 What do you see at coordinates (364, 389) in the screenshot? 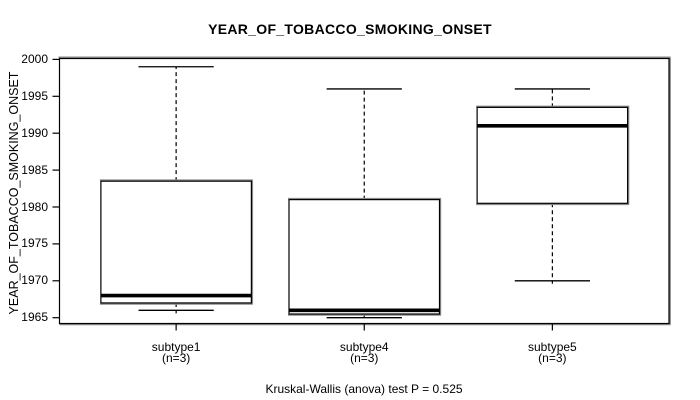
I see `stat-test-footnote: Kruskal-Wallis (anova) test P = 0.525` at bounding box center [364, 389].